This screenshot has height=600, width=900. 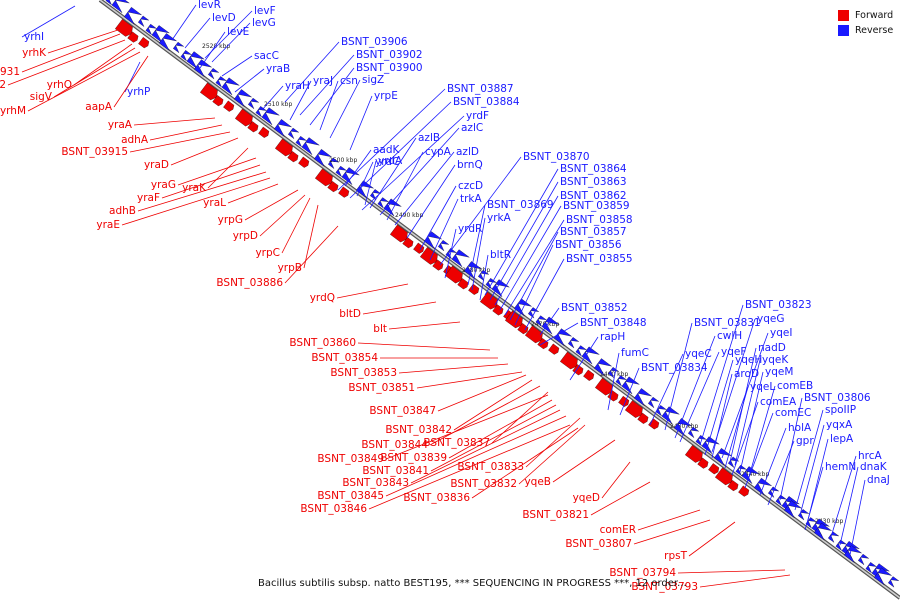 I want to click on gene-label-yrpg: yrpG, so click(x=230, y=220).